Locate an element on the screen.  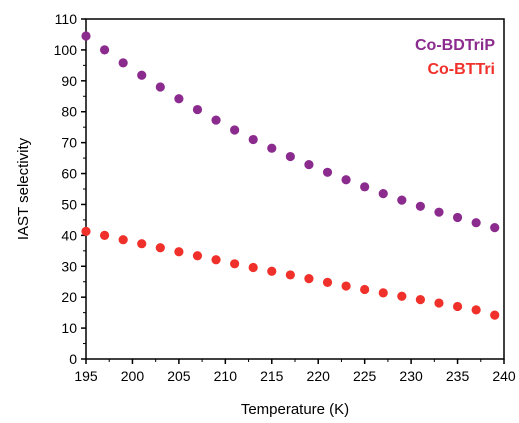
x-tick-label: 205 is located at coordinates (179, 376).